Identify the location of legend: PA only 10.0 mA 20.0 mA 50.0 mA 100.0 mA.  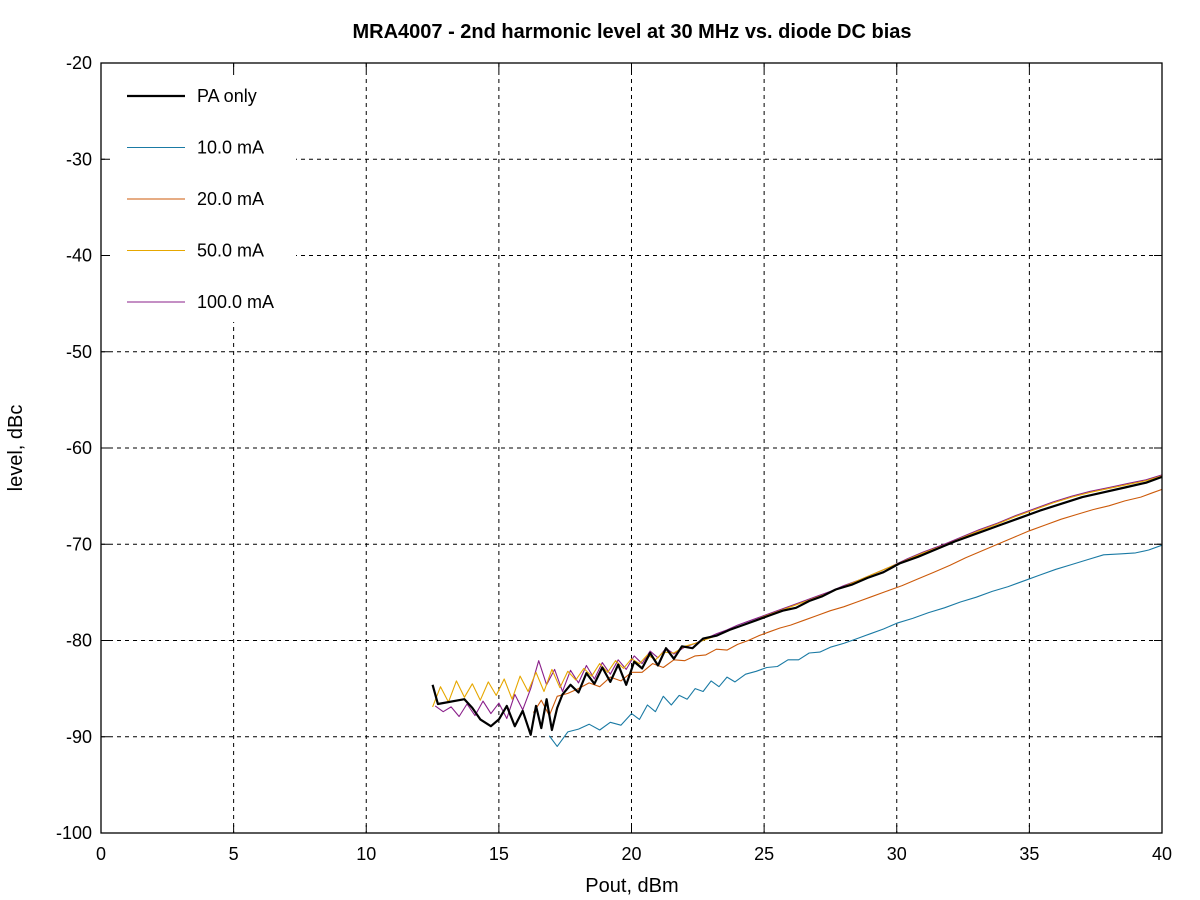
(200, 199).